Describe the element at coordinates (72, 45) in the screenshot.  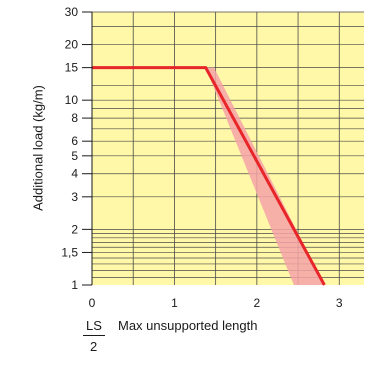
I see `y-tick-label: 20` at that location.